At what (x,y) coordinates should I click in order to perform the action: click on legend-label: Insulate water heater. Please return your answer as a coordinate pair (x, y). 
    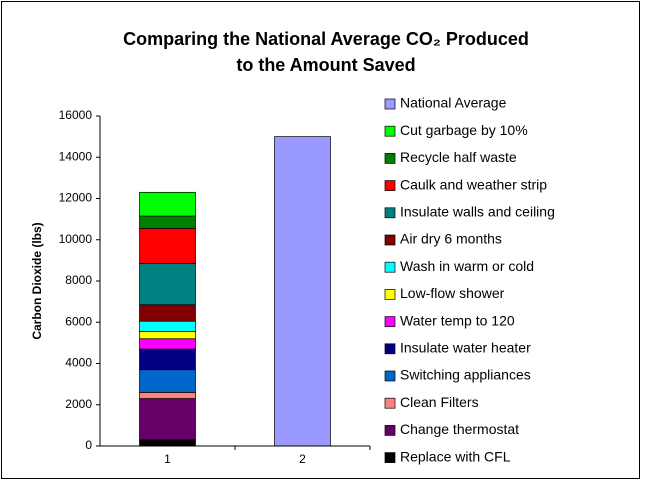
    Looking at the image, I should click on (465, 348).